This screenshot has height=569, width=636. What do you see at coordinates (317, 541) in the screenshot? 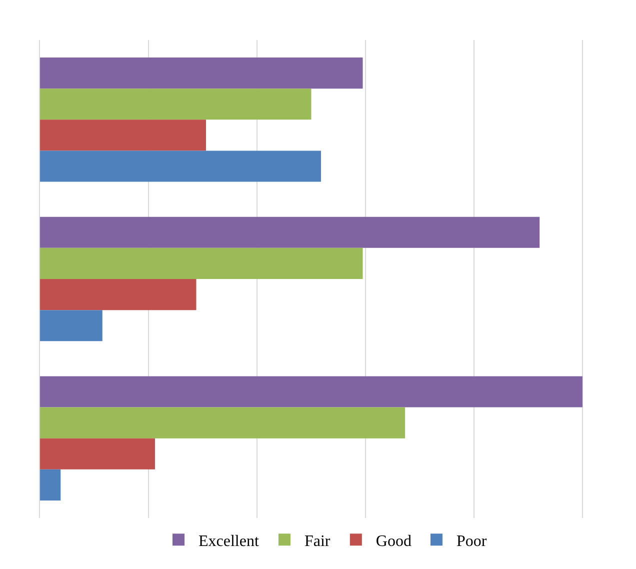
I see `legend-label: Fair` at bounding box center [317, 541].